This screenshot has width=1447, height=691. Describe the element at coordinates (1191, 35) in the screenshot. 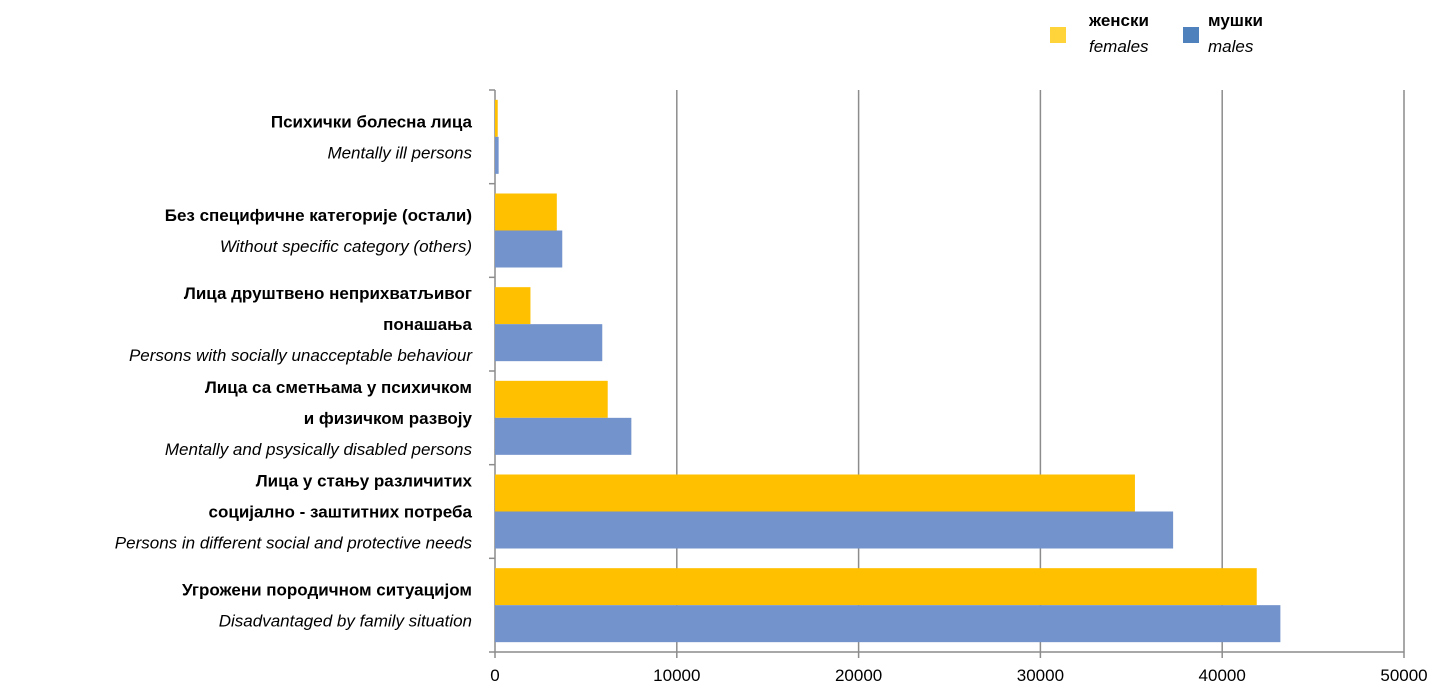

I see `legend-marker-males` at that location.